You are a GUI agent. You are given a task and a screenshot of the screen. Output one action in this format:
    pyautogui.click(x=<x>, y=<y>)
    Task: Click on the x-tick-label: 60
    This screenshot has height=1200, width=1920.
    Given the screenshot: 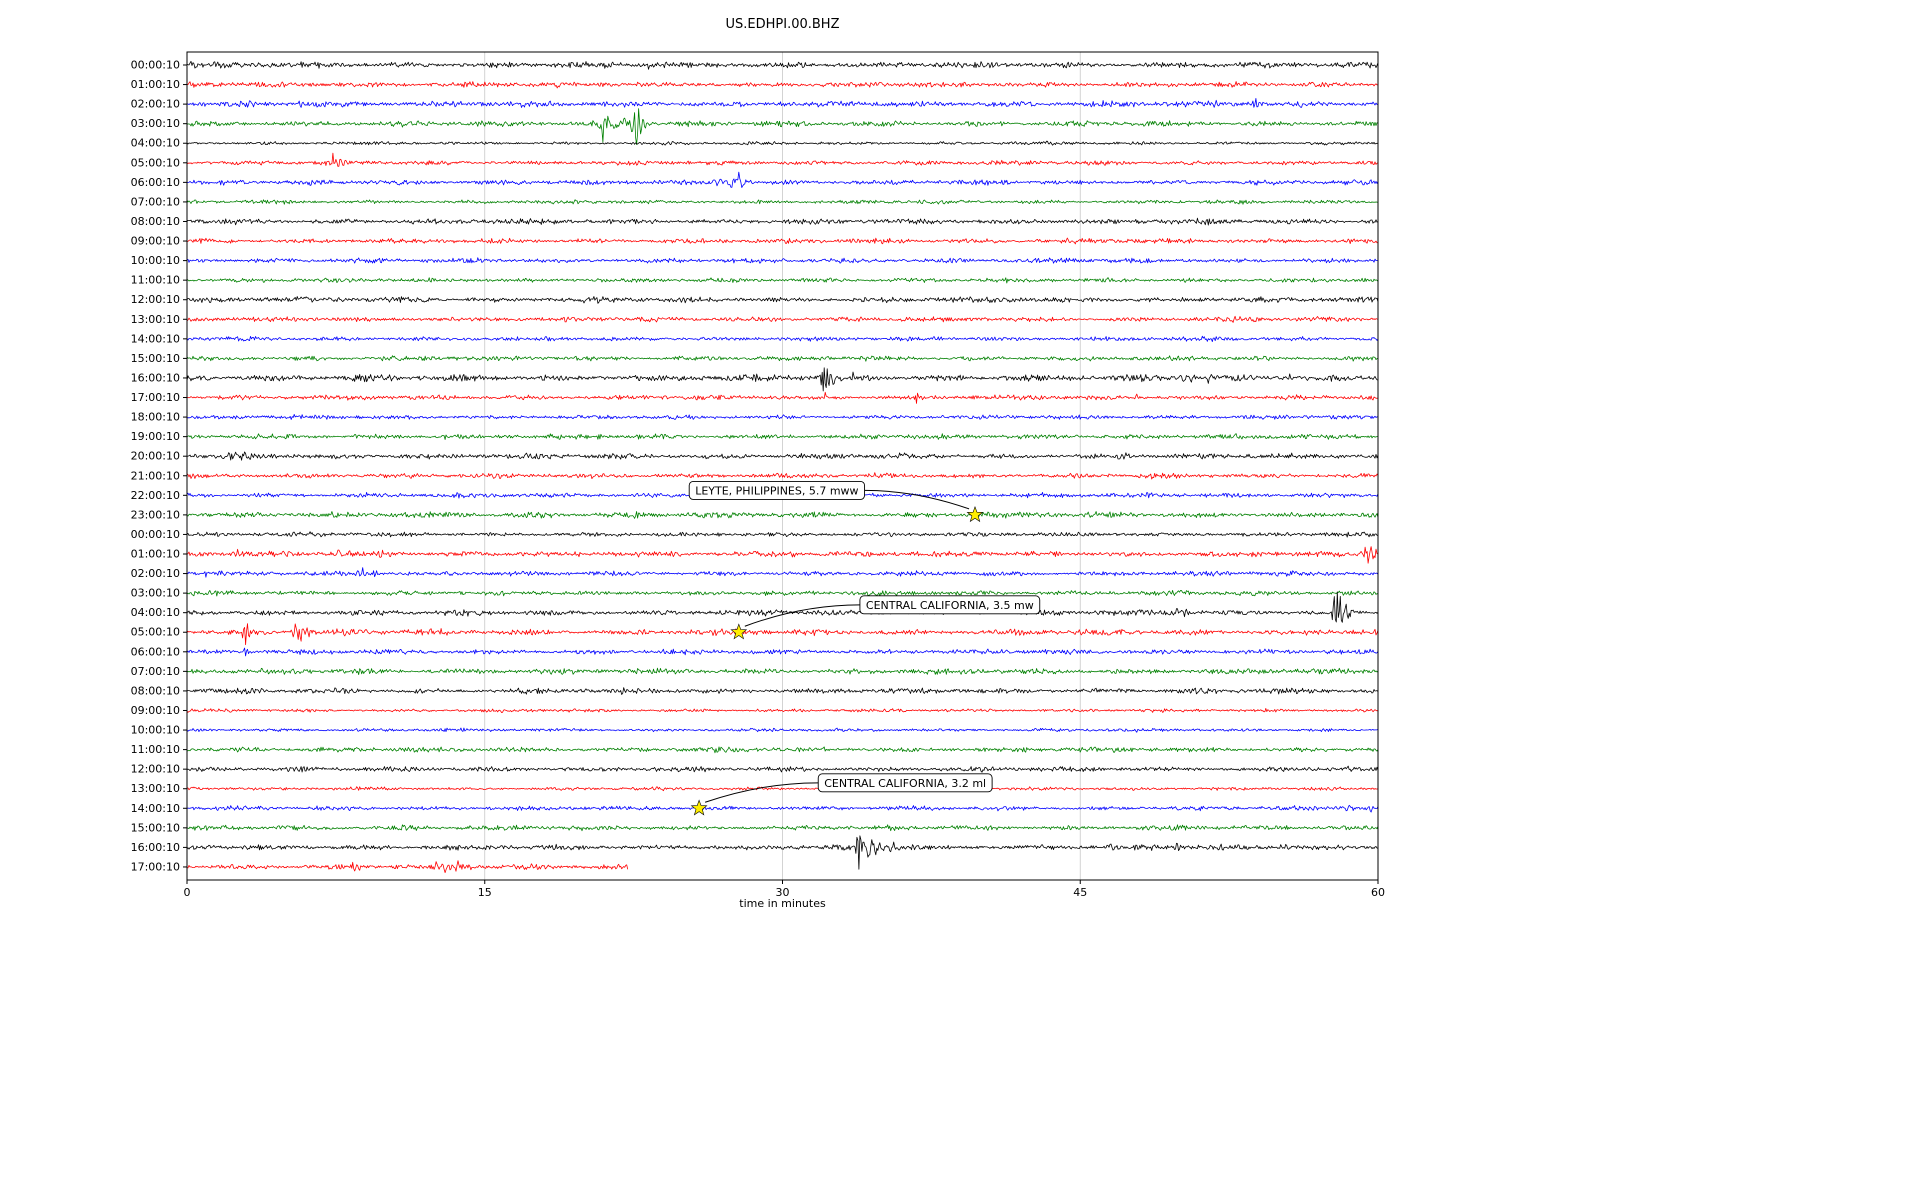 What is the action you would take?
    pyautogui.click(x=1378, y=892)
    